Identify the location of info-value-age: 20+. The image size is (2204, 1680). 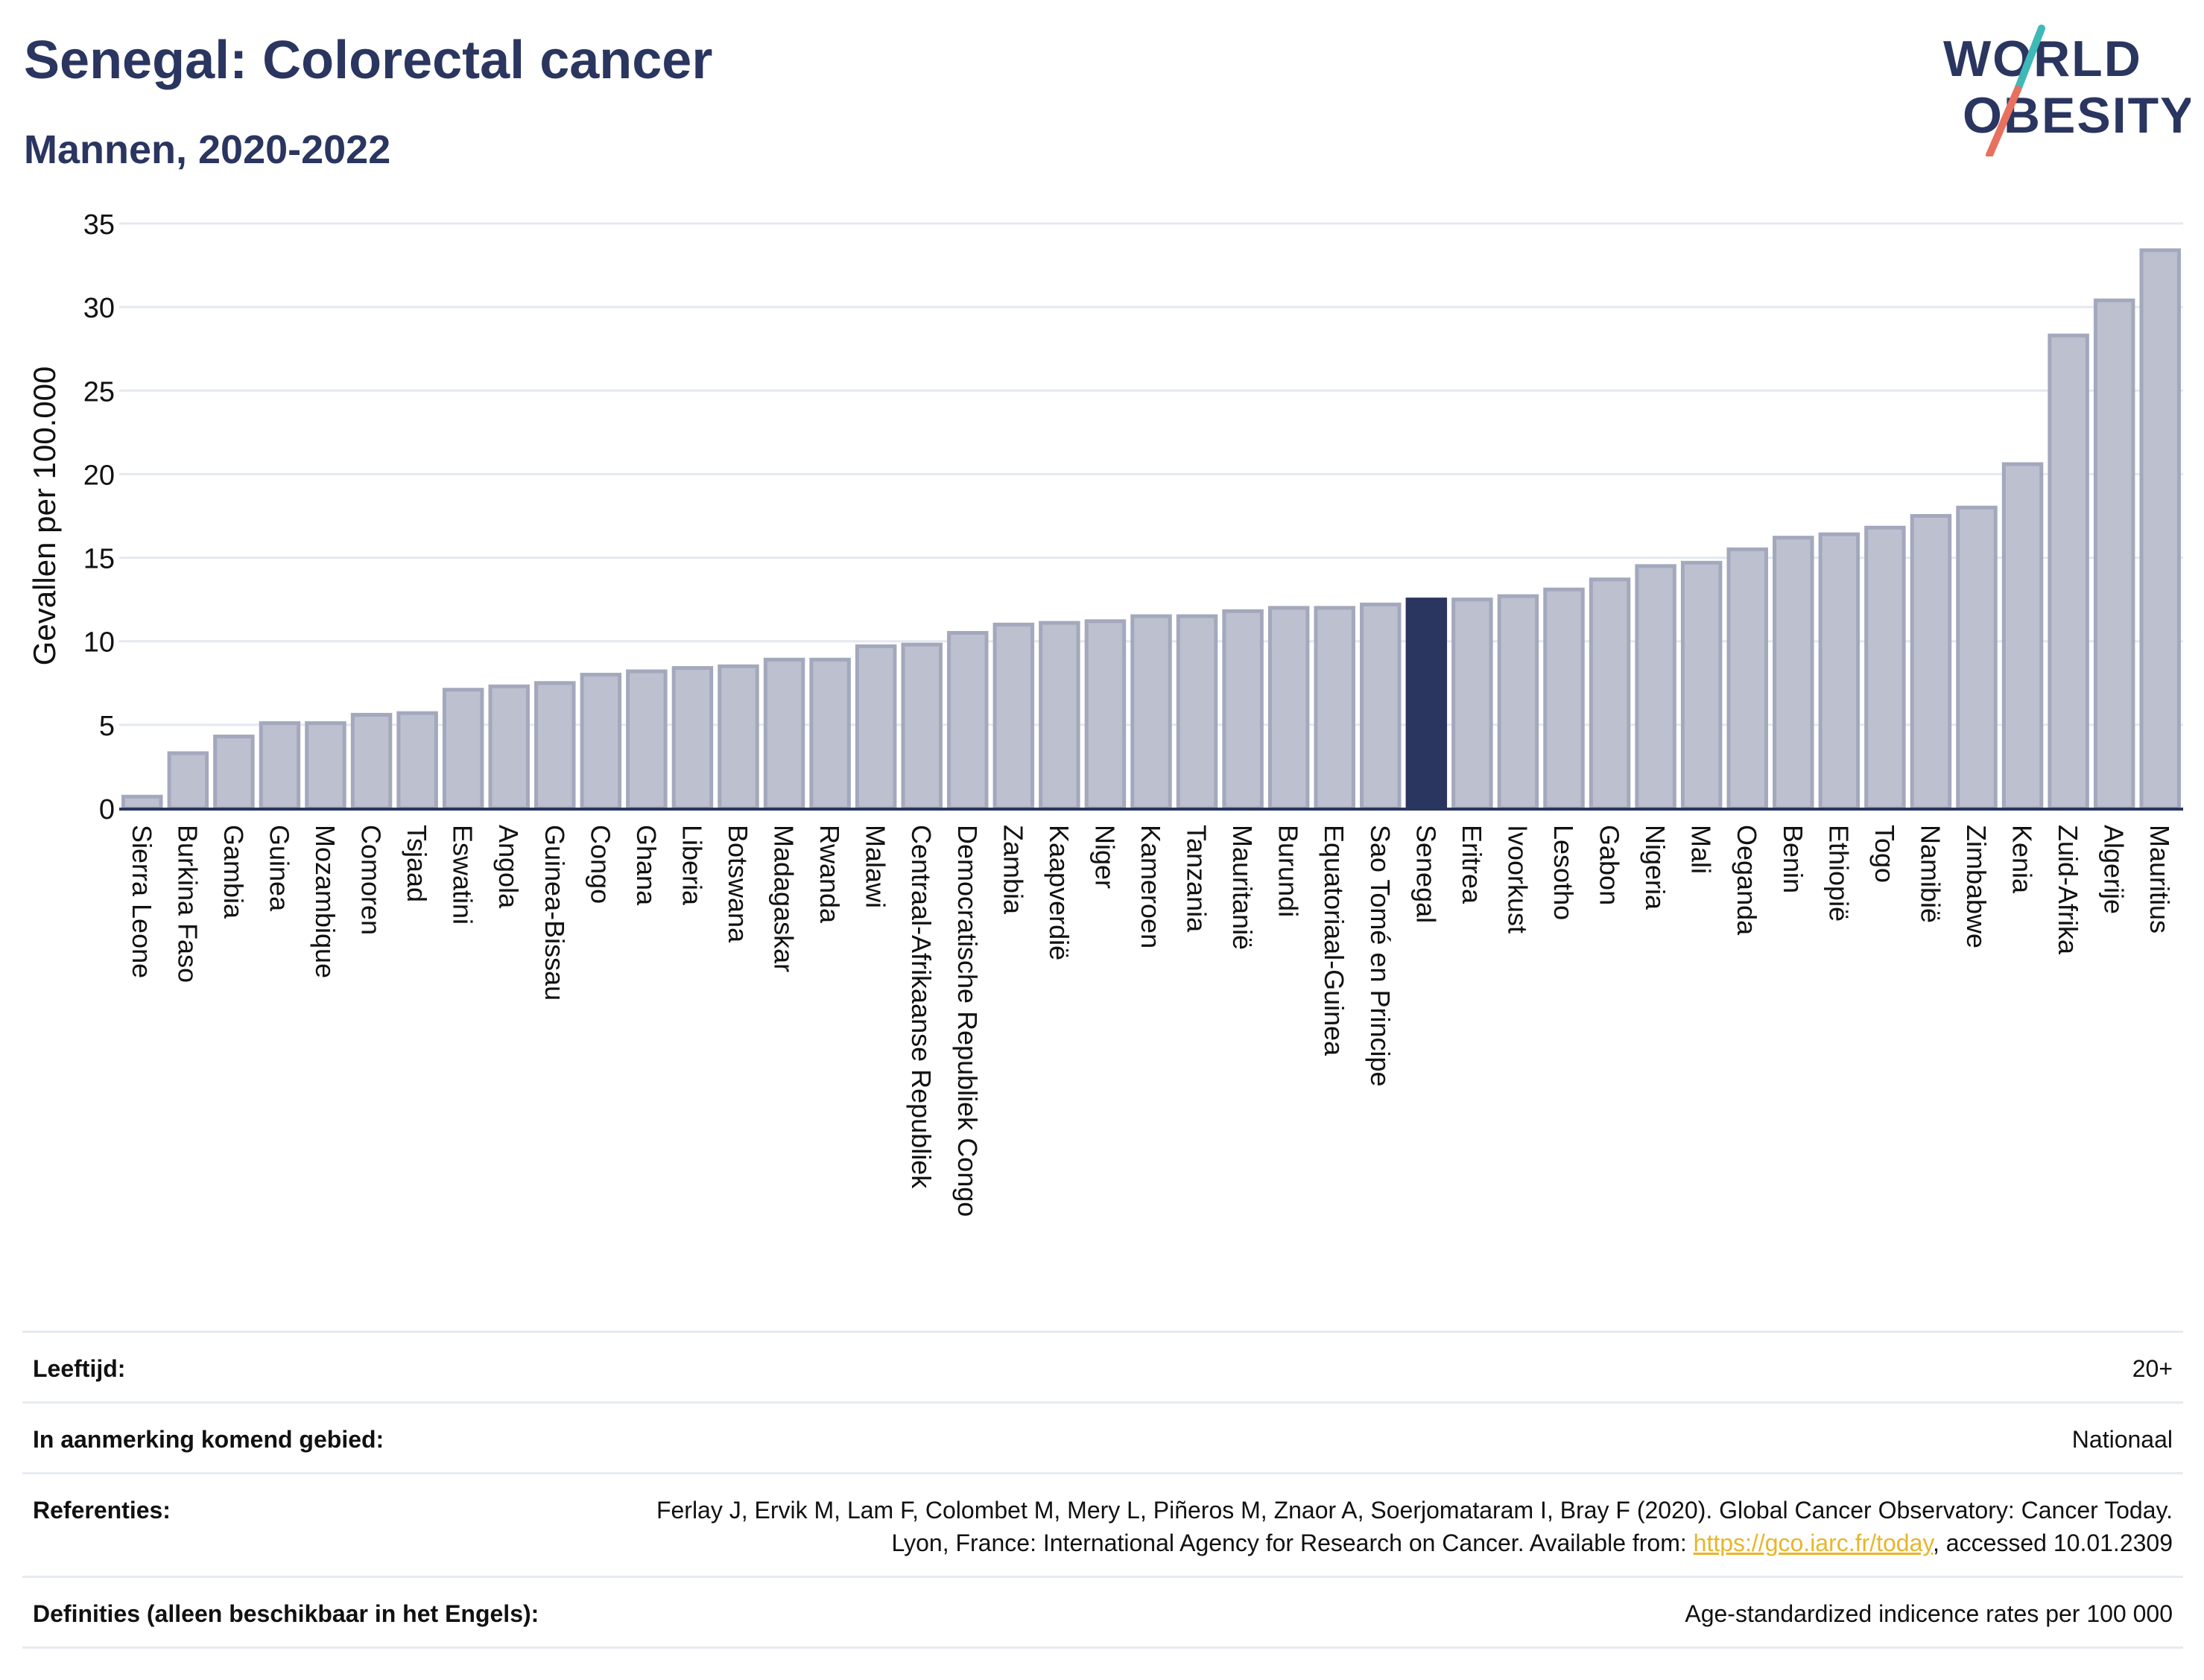
(2152, 1368).